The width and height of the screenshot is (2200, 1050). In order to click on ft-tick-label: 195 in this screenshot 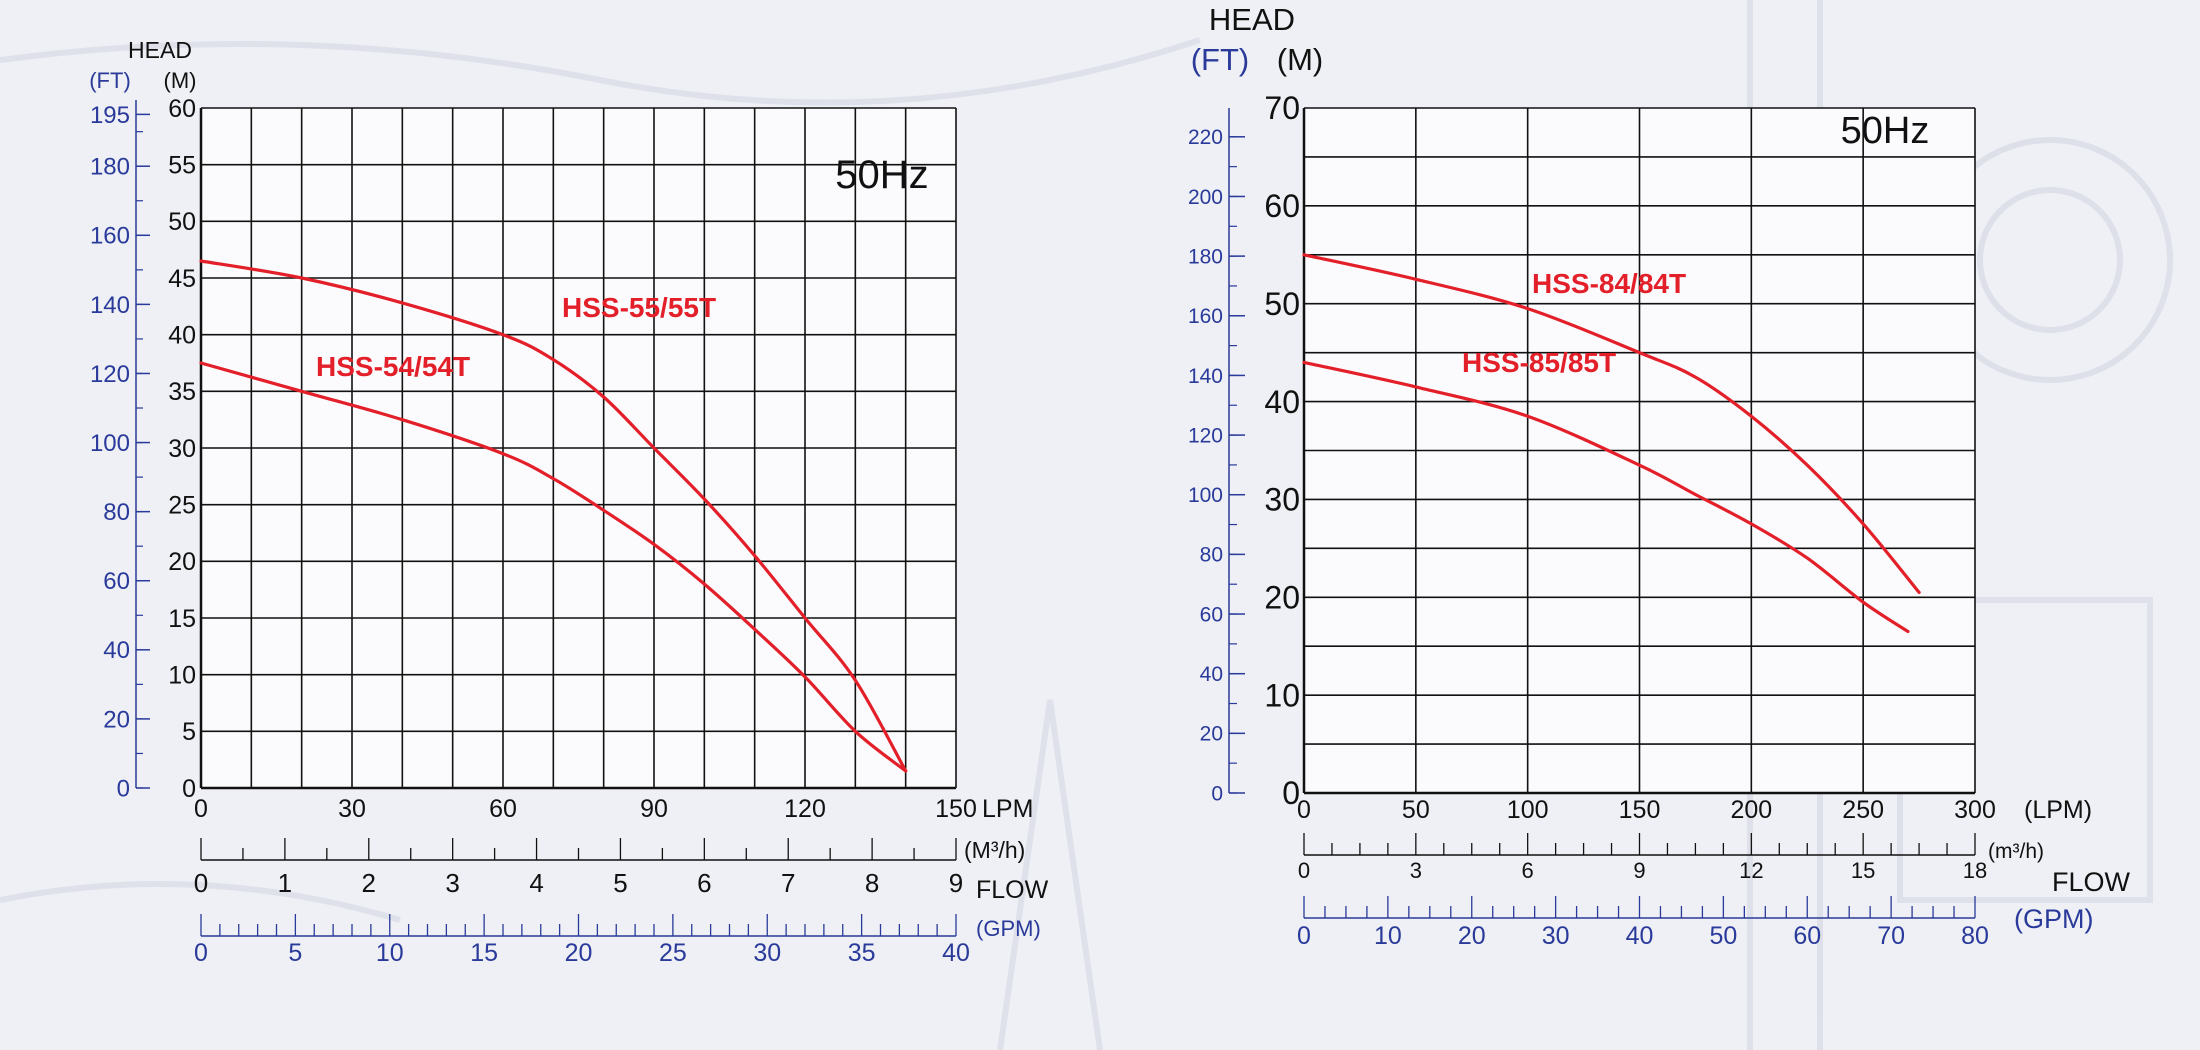, I will do `click(110, 115)`.